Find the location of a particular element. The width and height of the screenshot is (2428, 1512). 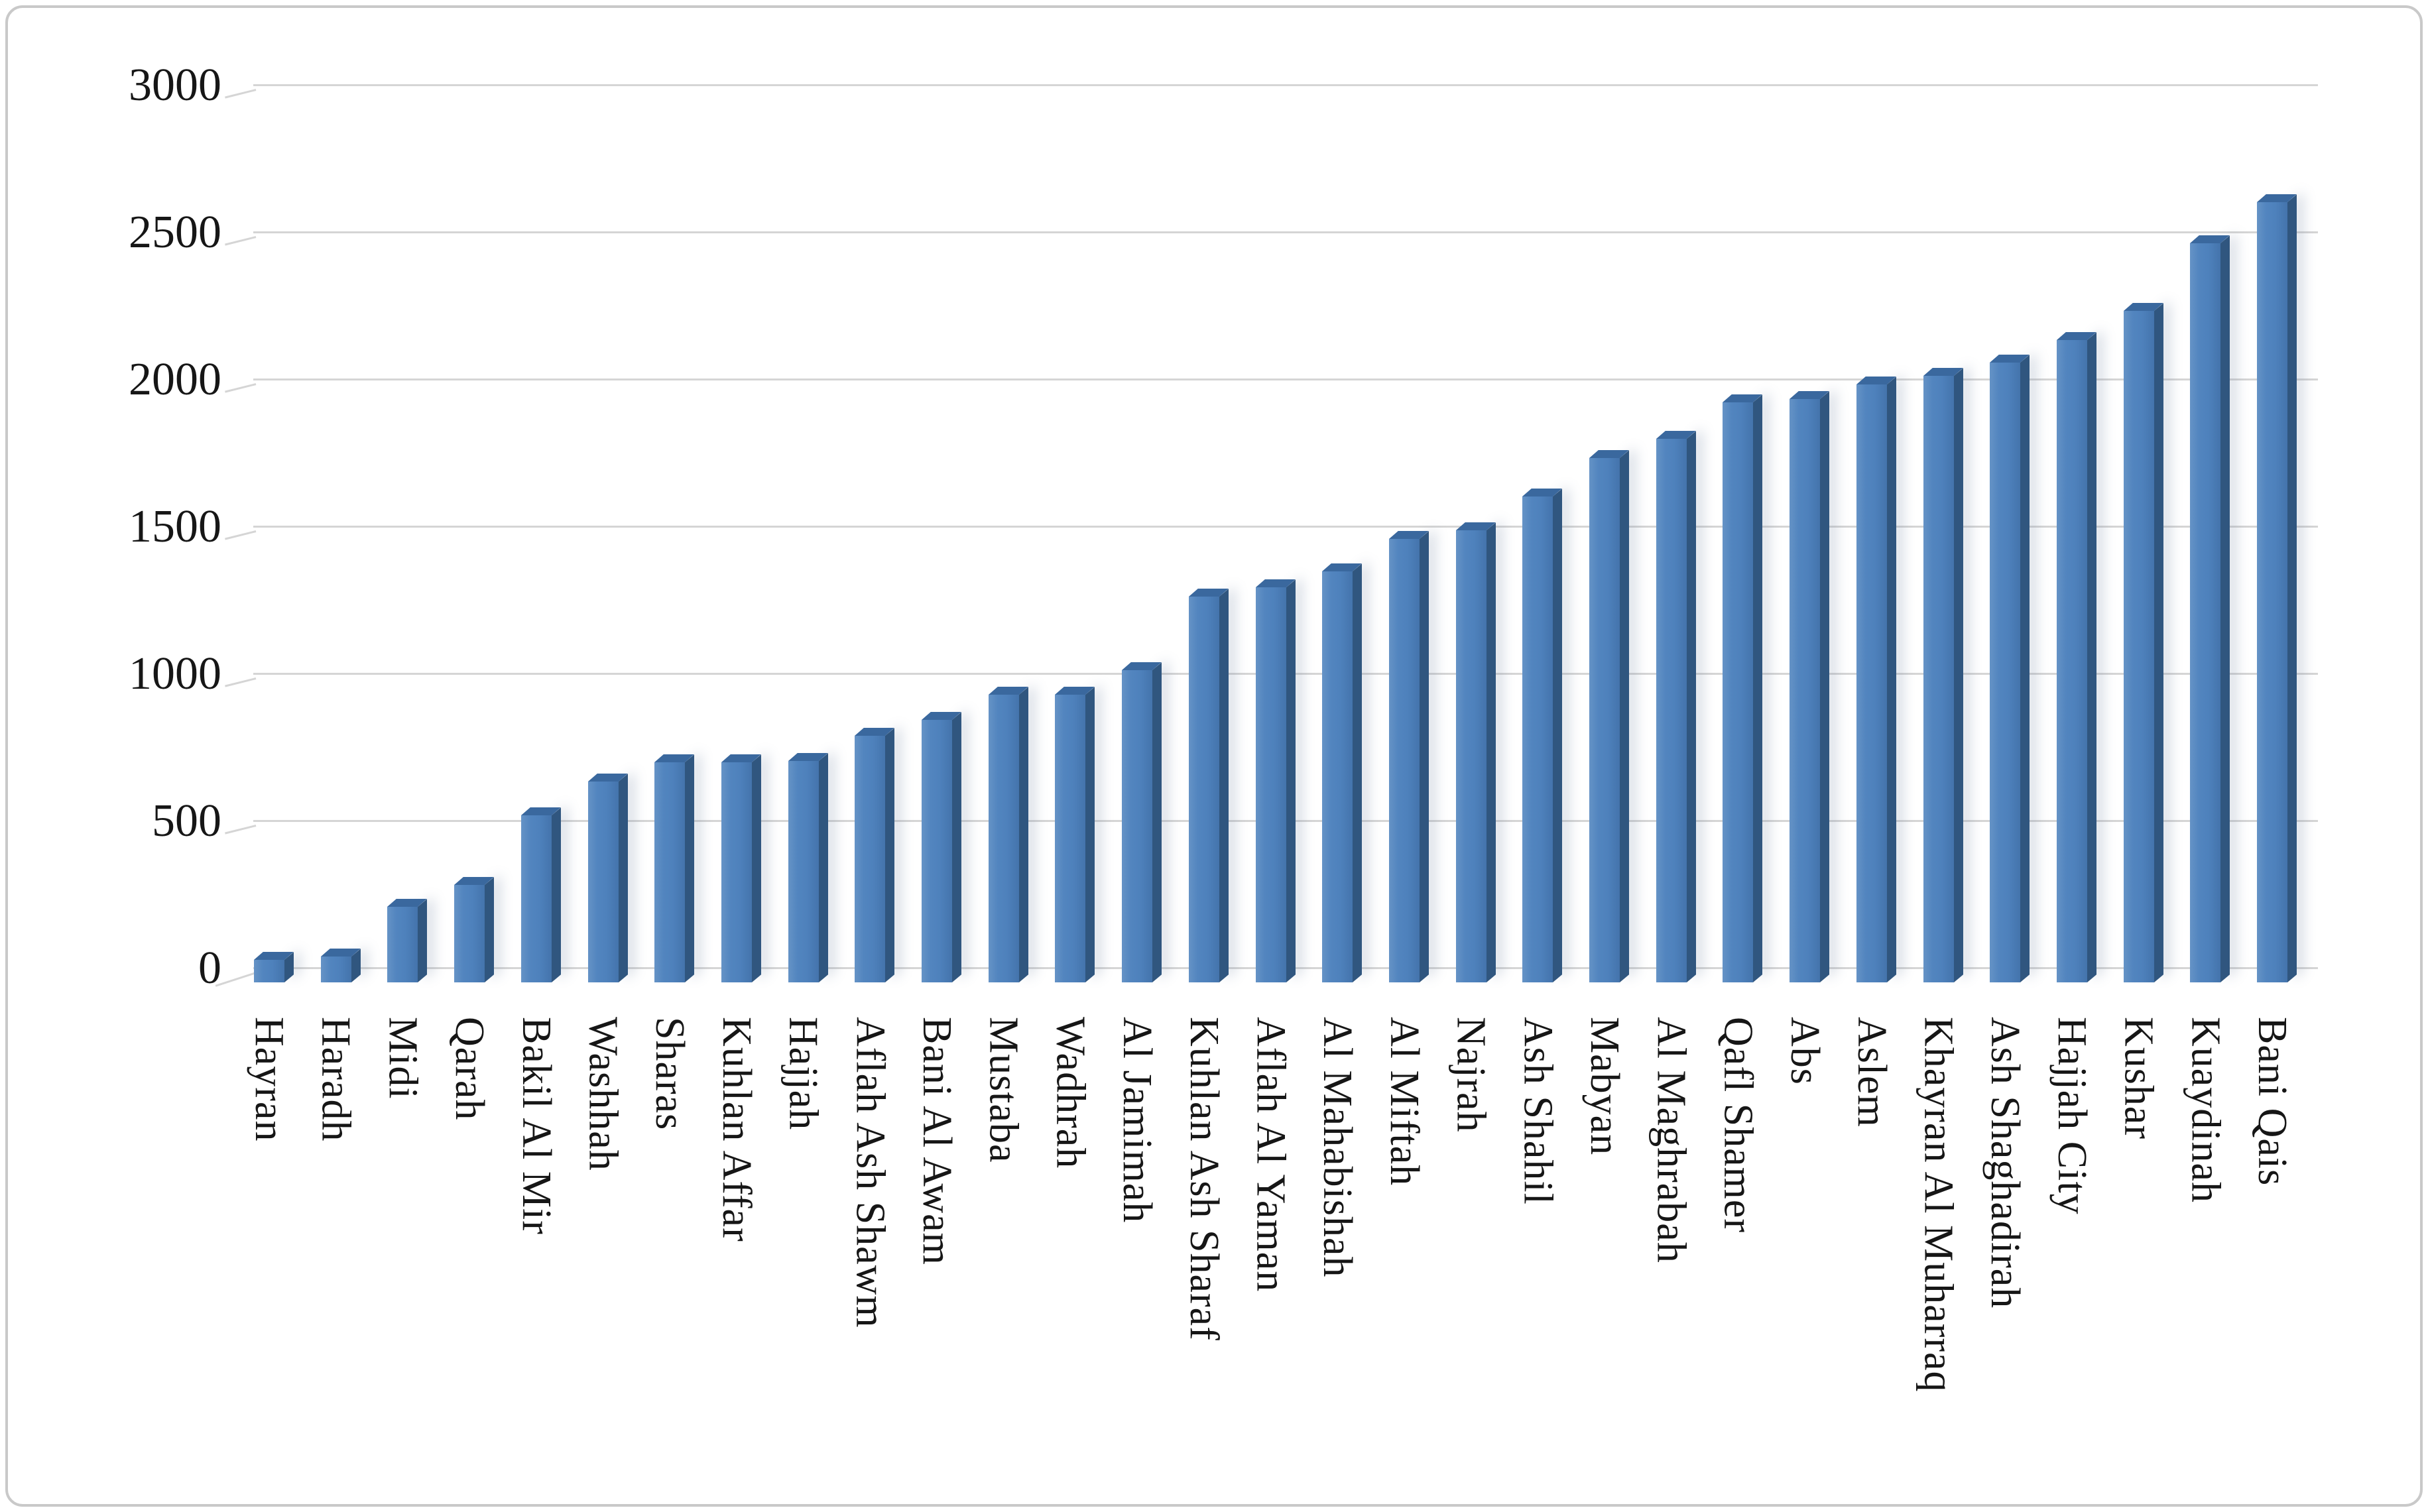

y-axis-tick-label: 1000 is located at coordinates (175, 673).